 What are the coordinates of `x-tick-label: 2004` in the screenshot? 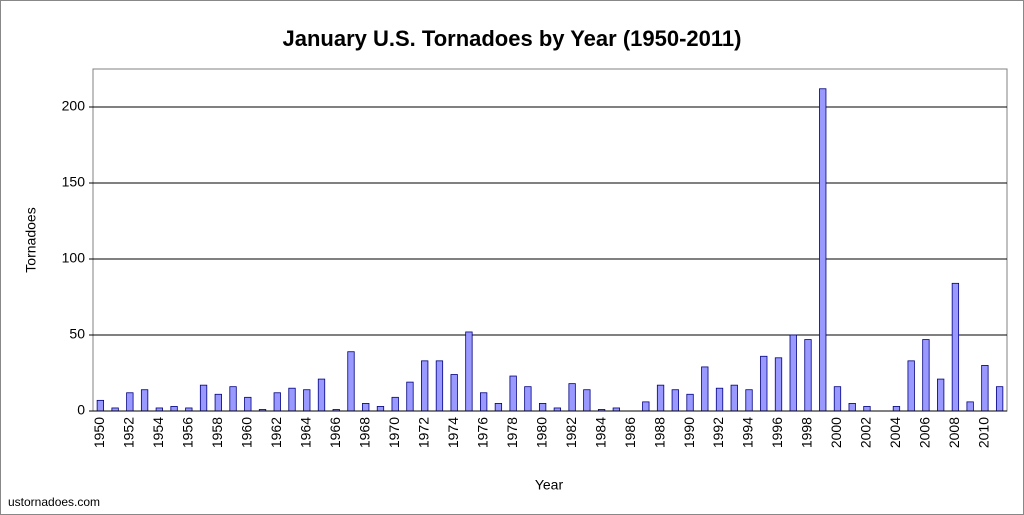 It's located at (895, 432).